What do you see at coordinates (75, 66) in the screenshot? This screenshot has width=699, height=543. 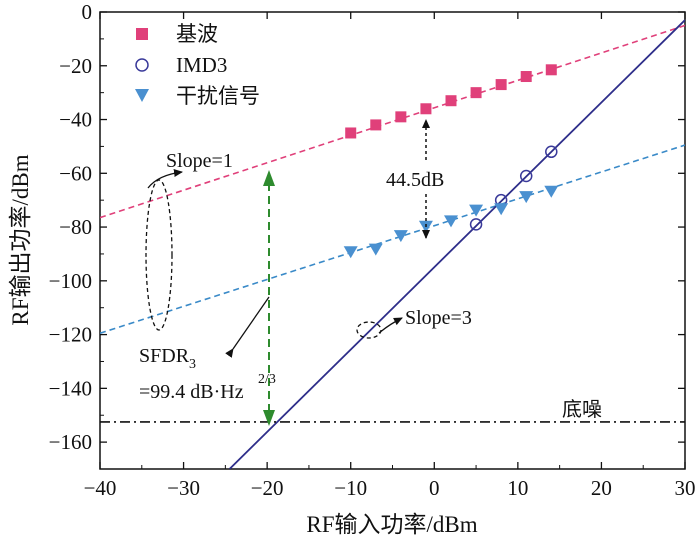 I see `y-tick-label: −20` at bounding box center [75, 66].